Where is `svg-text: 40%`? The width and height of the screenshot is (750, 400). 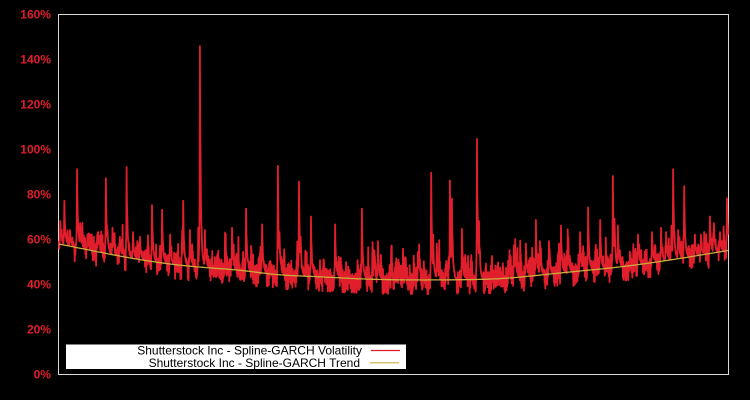
svg-text: 40% is located at coordinates (39, 285).